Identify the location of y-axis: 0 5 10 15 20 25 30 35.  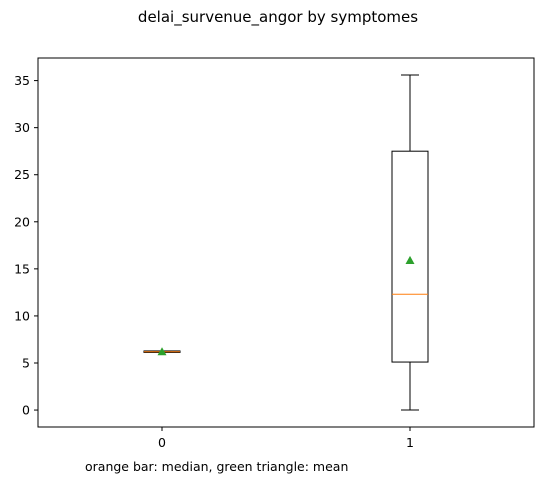
(26, 245).